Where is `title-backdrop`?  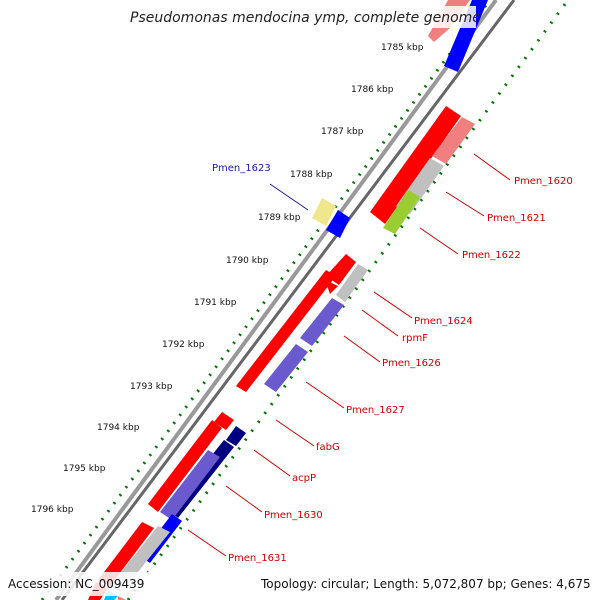 title-backdrop is located at coordinates (300, 17).